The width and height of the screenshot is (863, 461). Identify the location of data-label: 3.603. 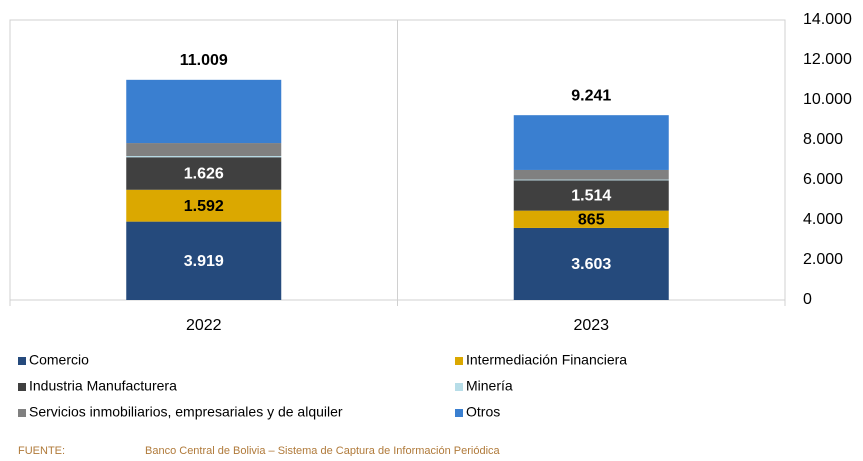
(591, 264).